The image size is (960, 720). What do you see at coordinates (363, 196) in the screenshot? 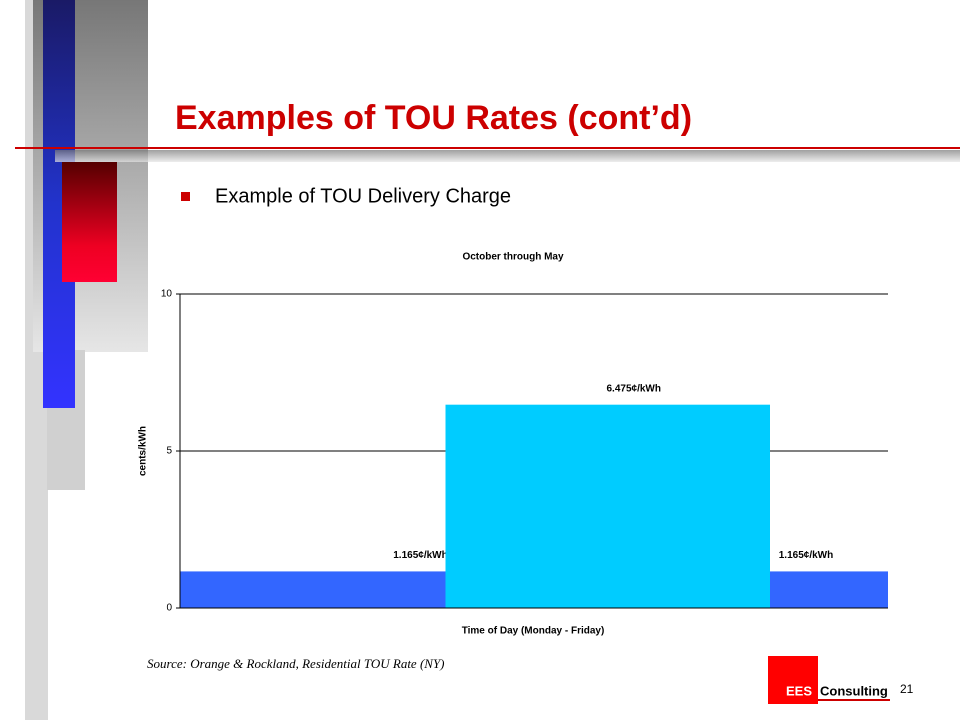
I see `bullet-text: Example of TOU Delivery Charge` at bounding box center [363, 196].